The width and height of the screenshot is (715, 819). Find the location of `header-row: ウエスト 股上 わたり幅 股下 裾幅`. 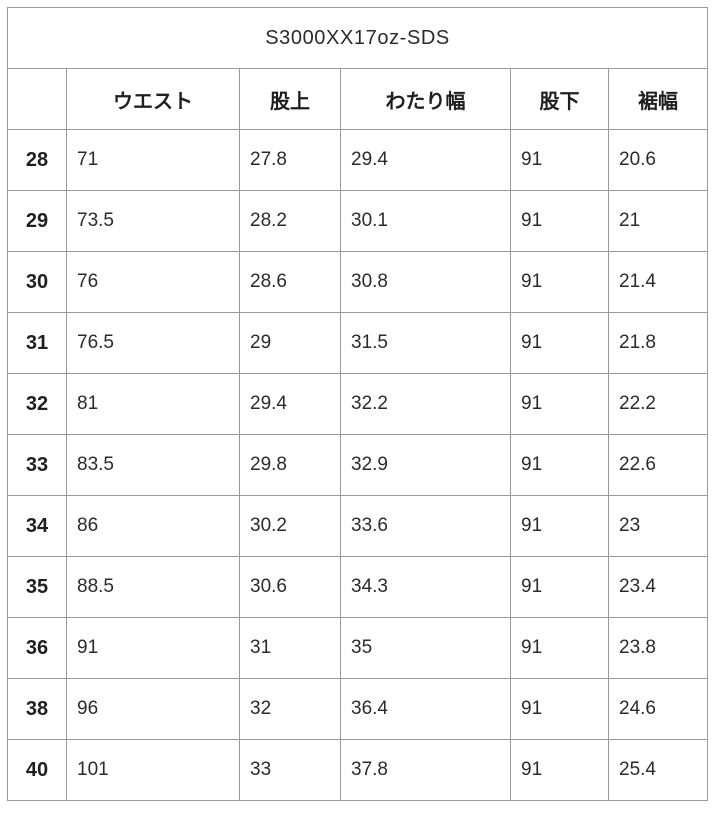

header-row: ウエスト 股上 わたり幅 股下 裾幅 is located at coordinates (358, 99).